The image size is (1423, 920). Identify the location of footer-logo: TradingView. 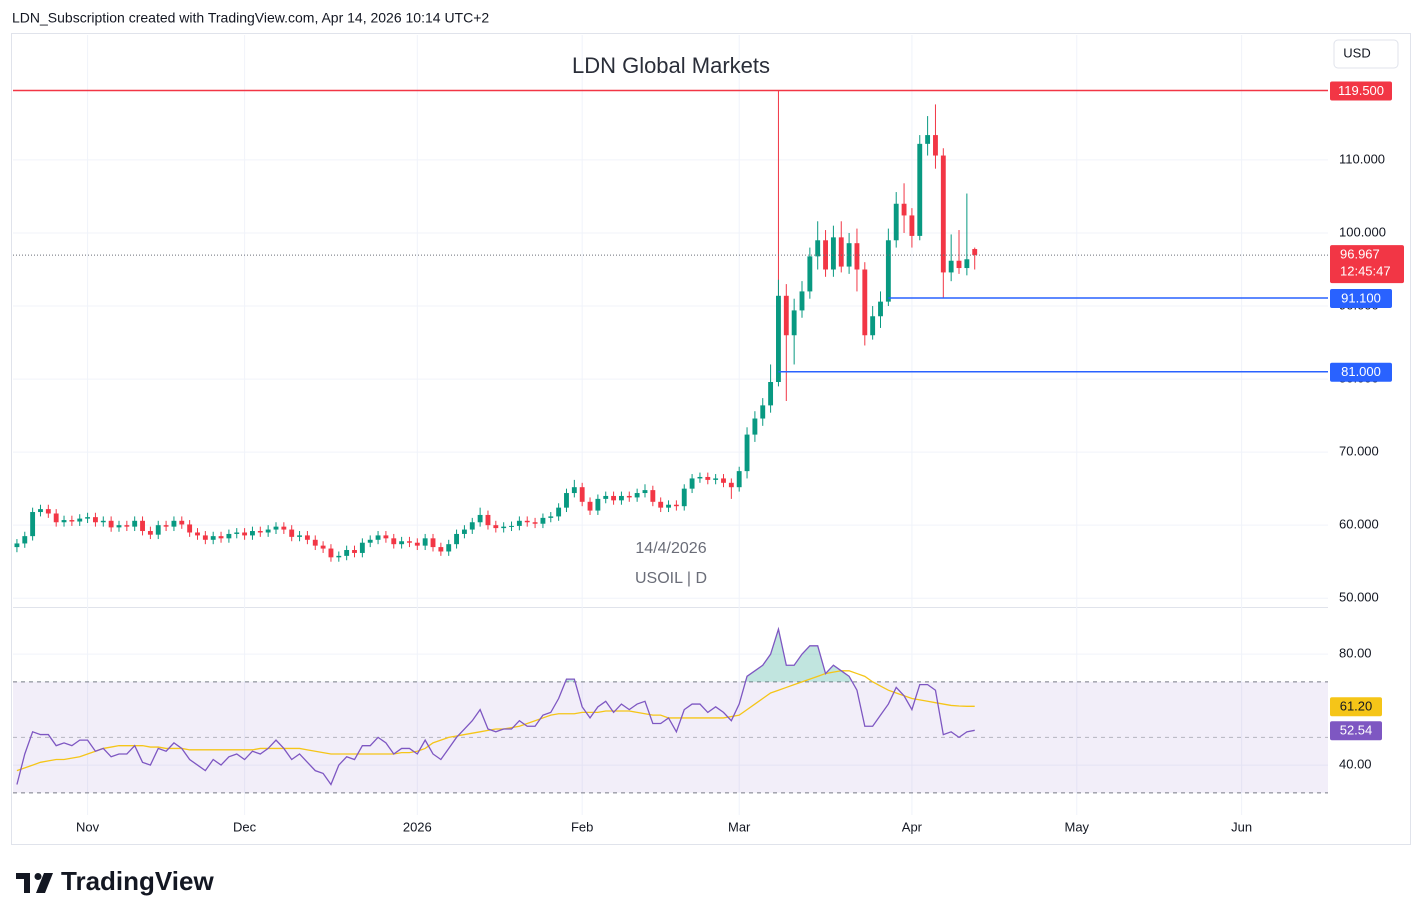
(115, 881).